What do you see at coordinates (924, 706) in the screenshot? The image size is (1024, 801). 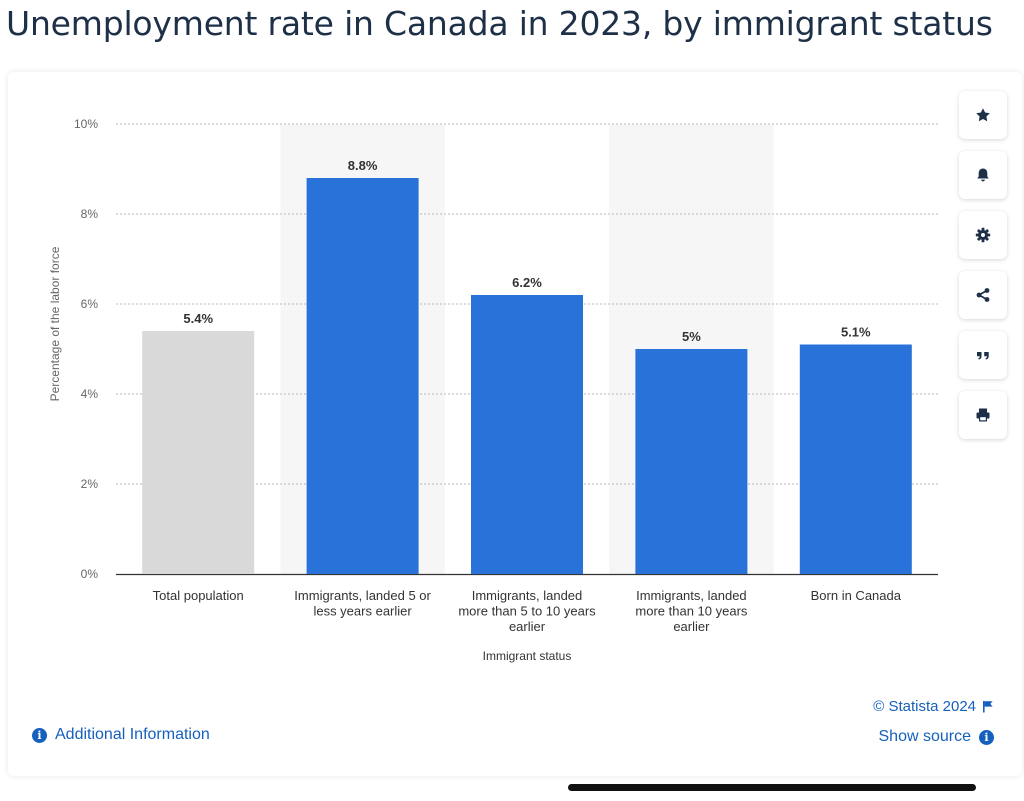 I see `copyright-text: © Statista 2024` at bounding box center [924, 706].